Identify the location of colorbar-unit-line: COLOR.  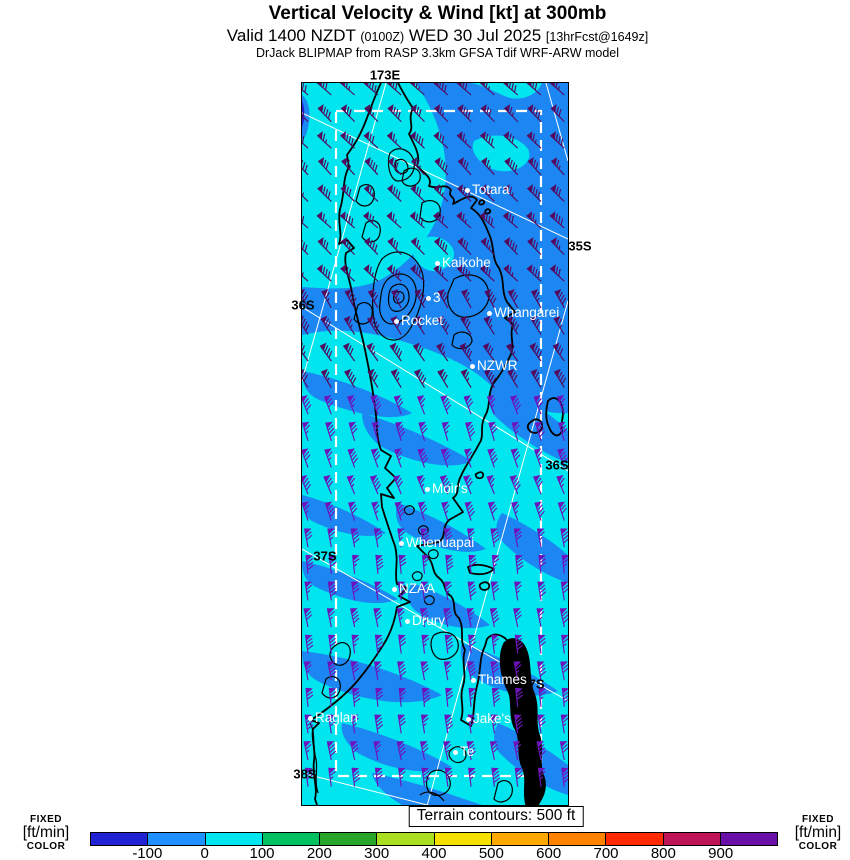
(818, 846).